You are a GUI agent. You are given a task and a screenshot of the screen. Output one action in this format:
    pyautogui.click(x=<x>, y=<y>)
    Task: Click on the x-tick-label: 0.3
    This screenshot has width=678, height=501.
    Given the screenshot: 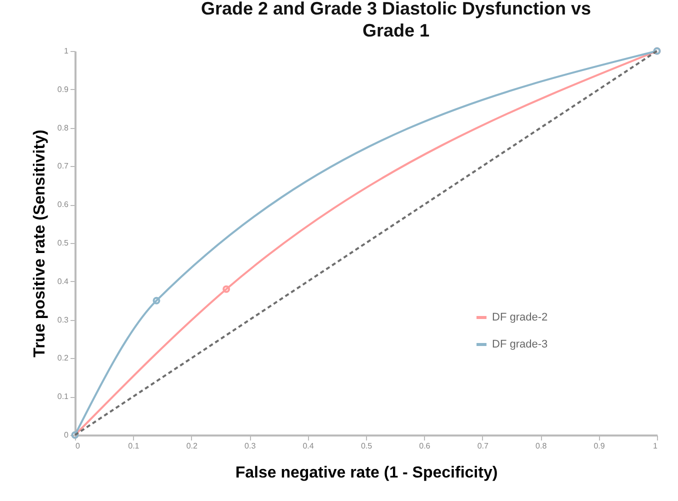 What is the action you would take?
    pyautogui.click(x=250, y=446)
    